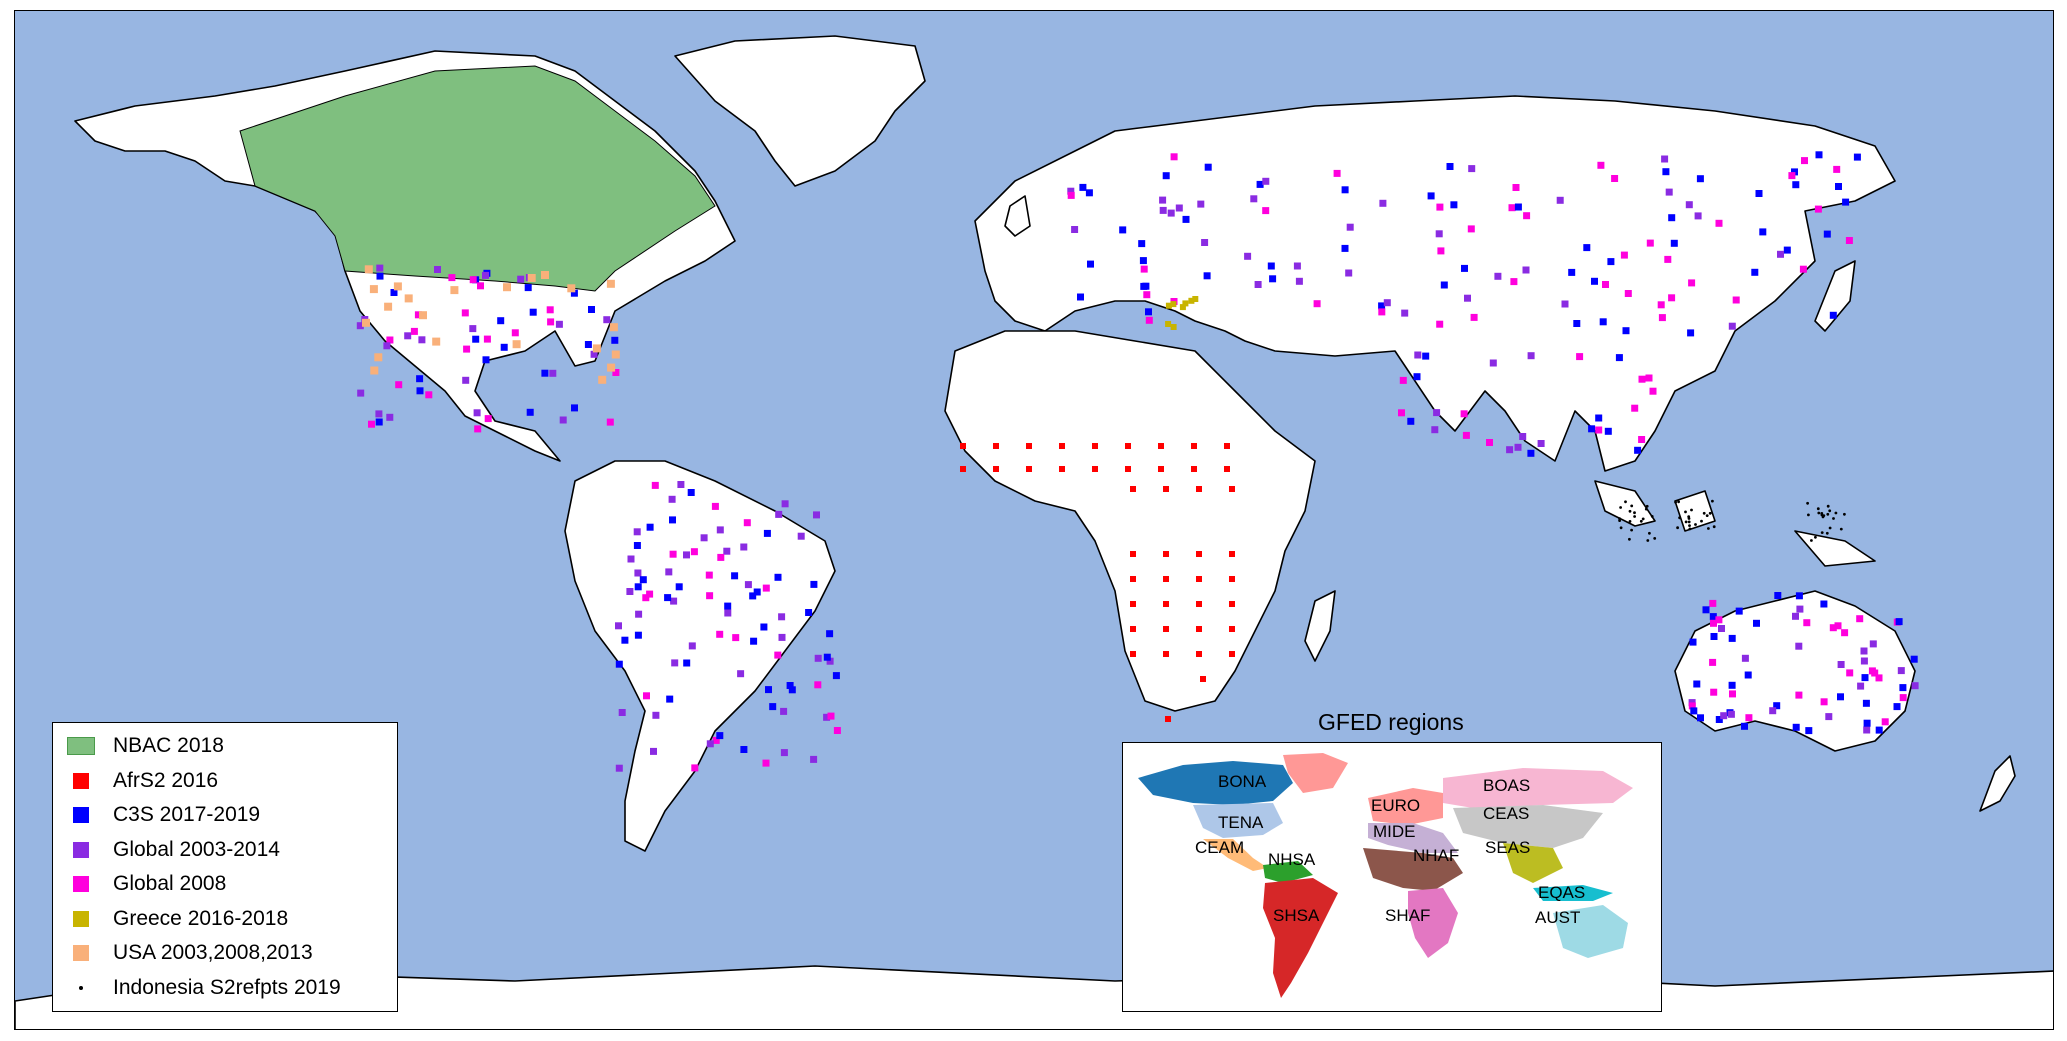  What do you see at coordinates (1300, 938) in the screenshot?
I see `region-shsa` at bounding box center [1300, 938].